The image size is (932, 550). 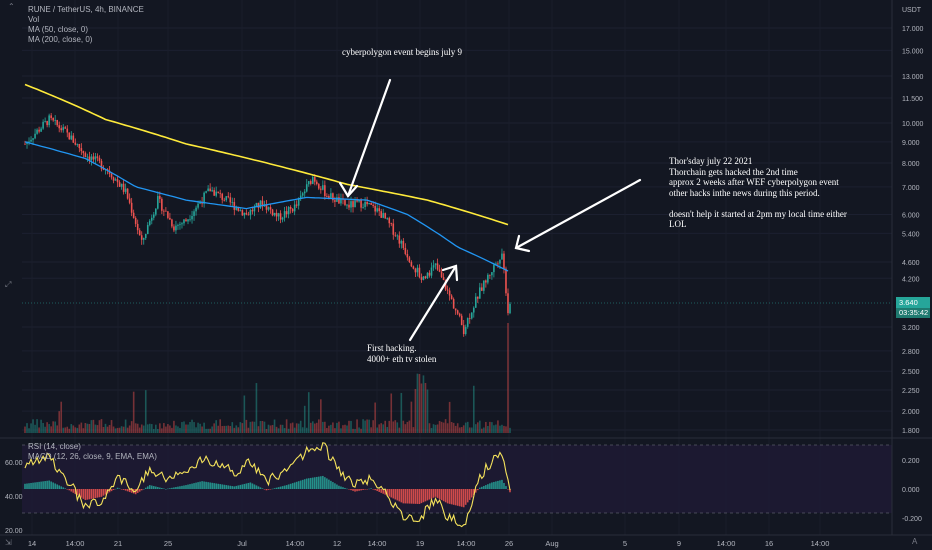 I want to click on scale-icon: ⇲, so click(x=8, y=542).